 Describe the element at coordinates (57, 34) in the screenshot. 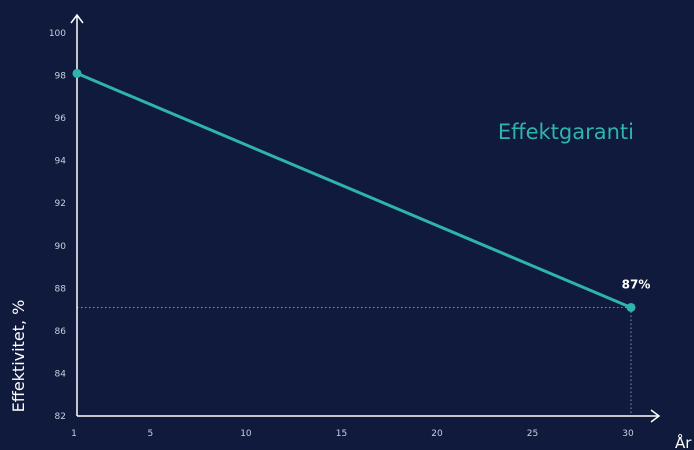

I see `y-tick-label: 100` at that location.